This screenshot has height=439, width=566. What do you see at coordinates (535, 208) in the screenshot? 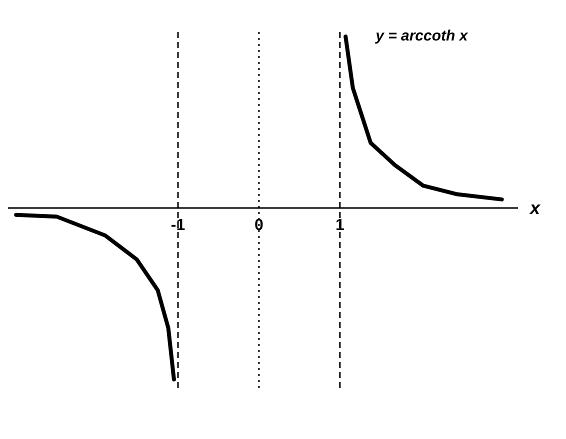
I see `x-axis-title: x` at bounding box center [535, 208].